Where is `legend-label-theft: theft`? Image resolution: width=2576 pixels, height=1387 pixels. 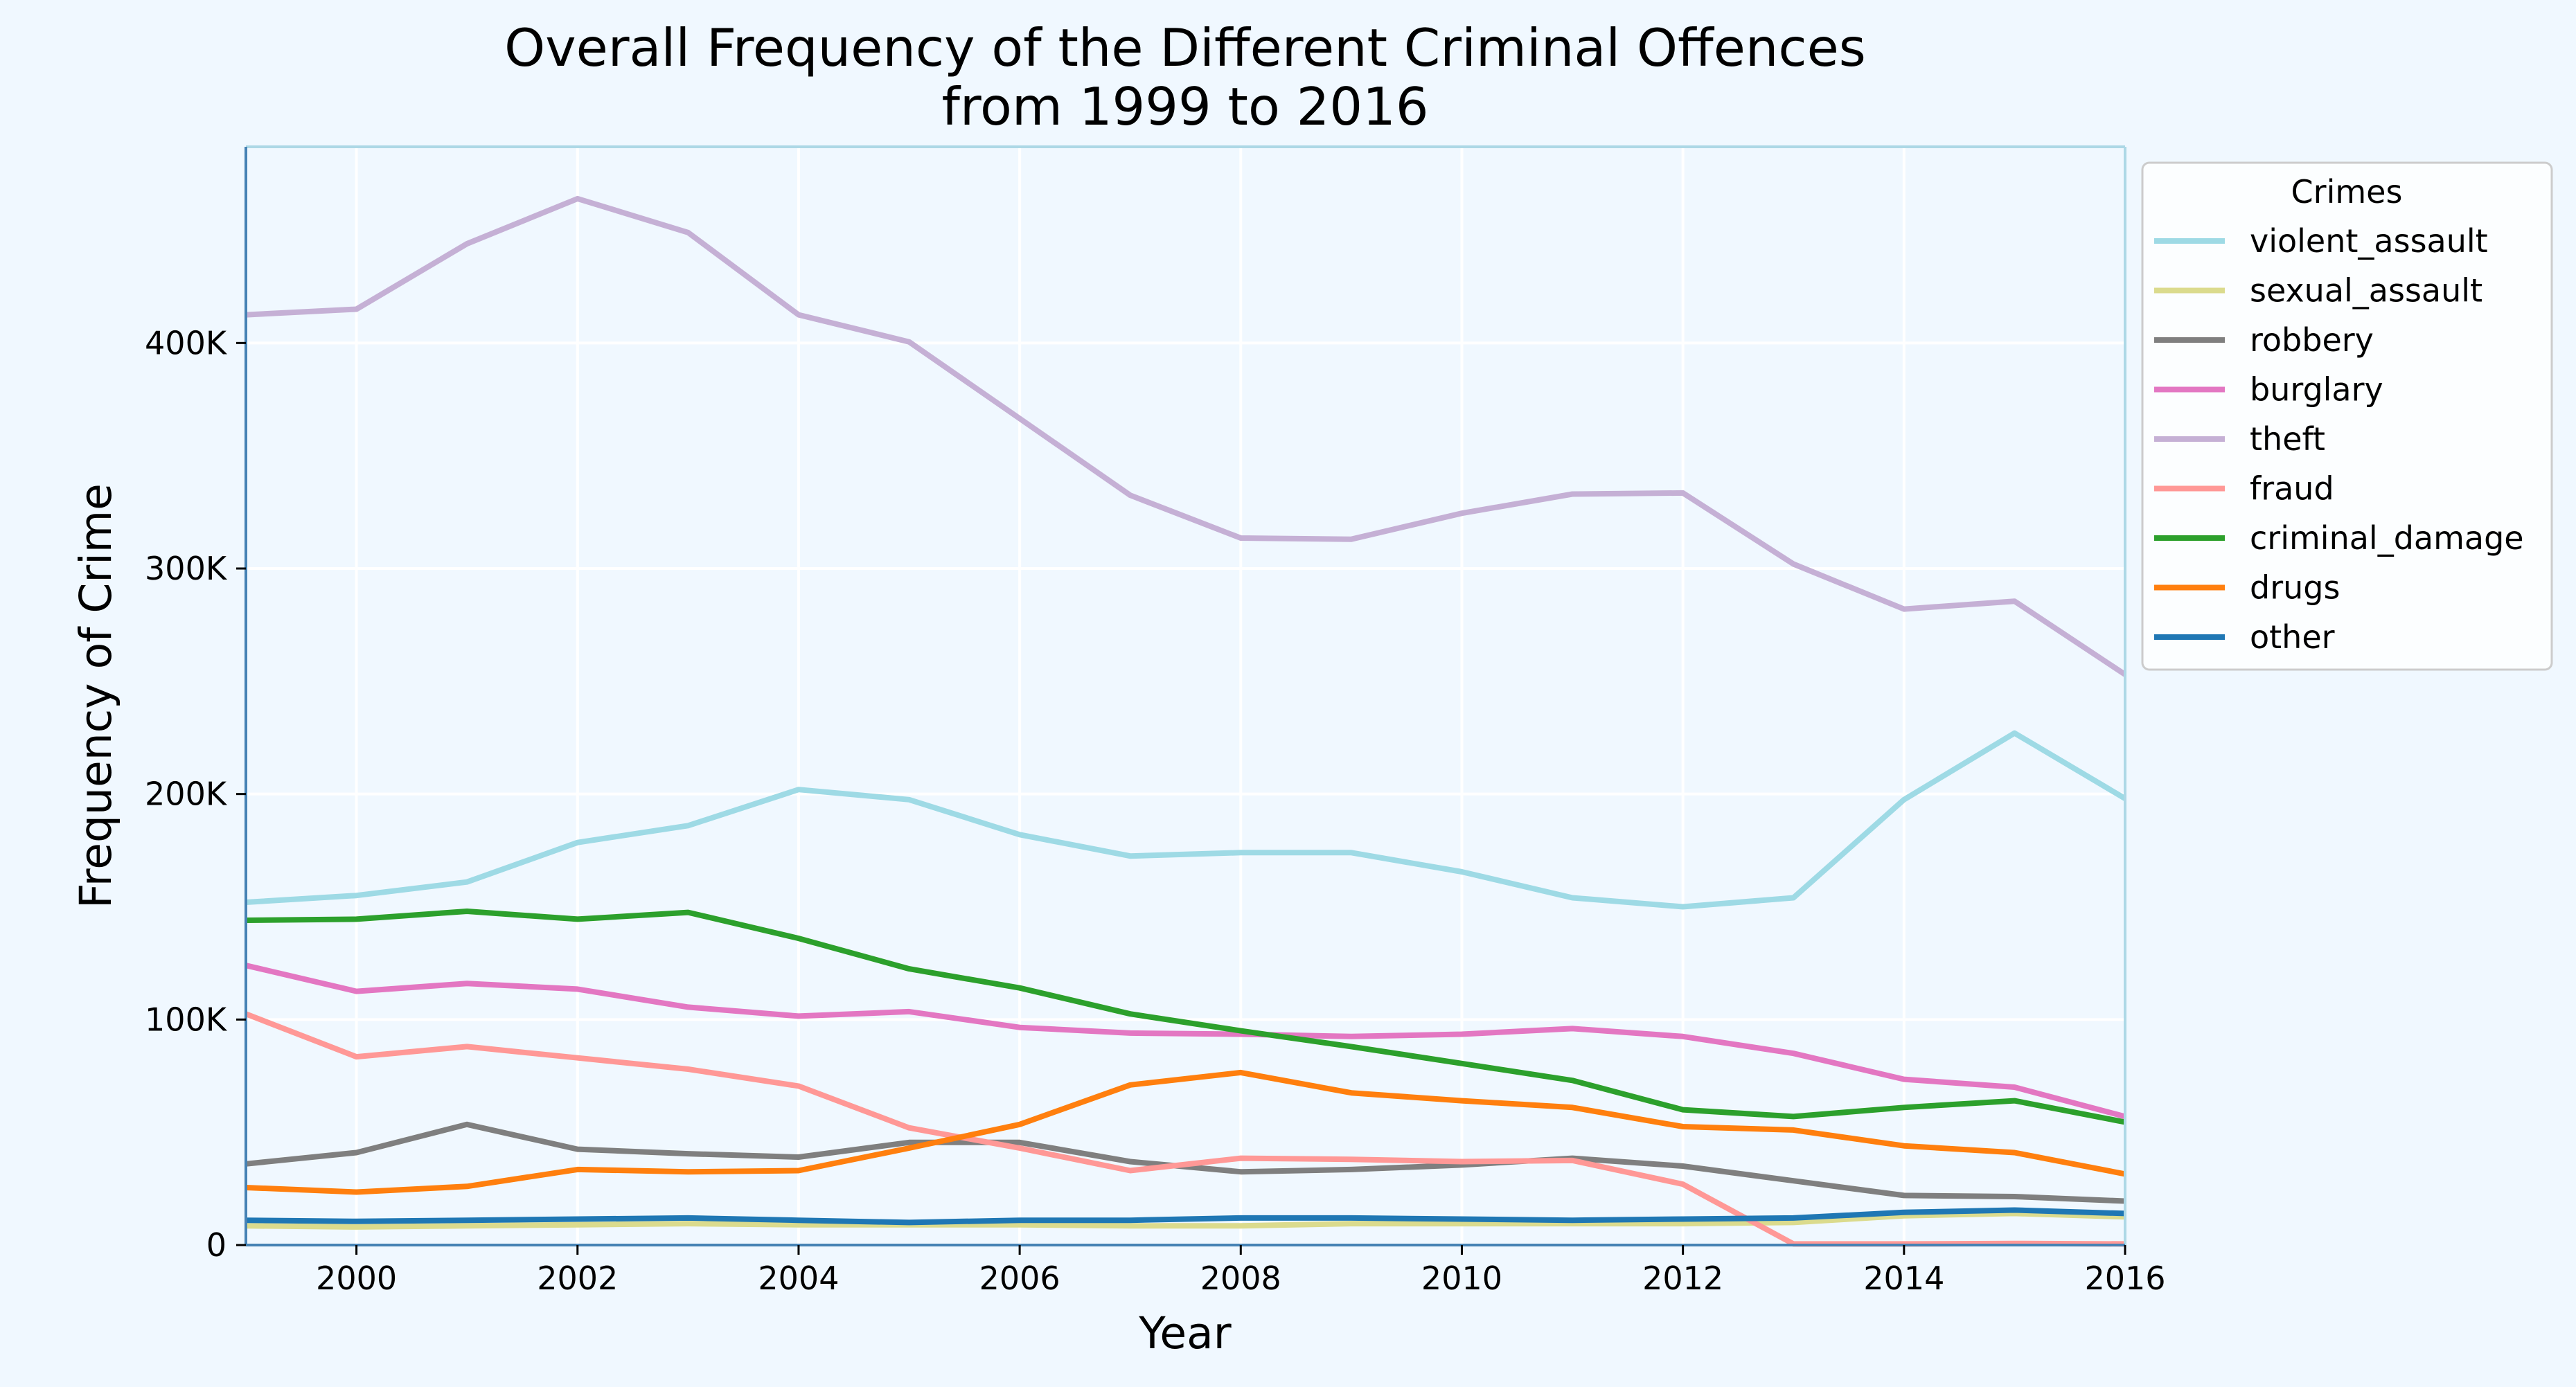
legend-label-theft: theft is located at coordinates (2287, 439).